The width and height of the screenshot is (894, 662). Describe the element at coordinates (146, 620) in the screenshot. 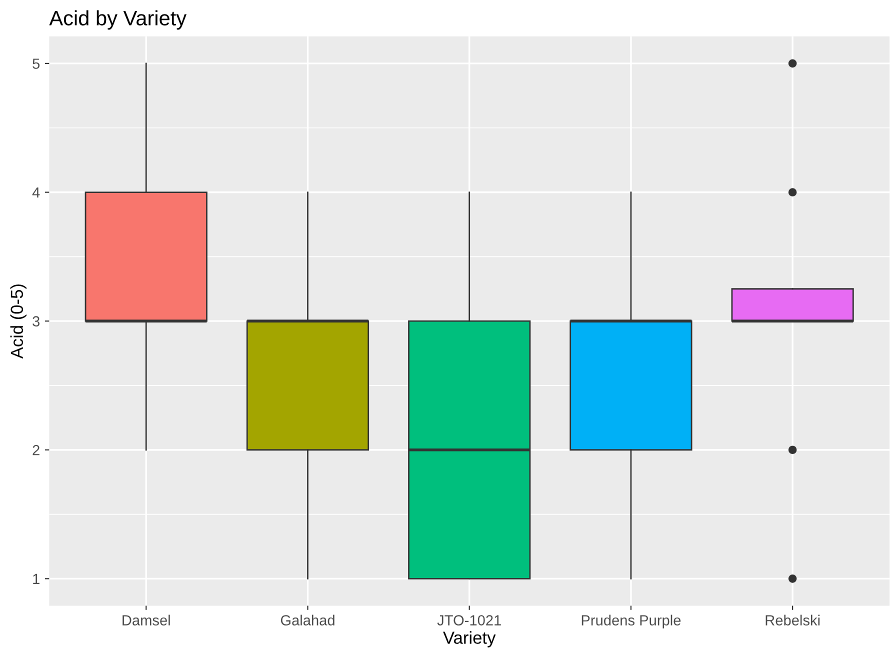

I see `x-tick-label: Damsel` at that location.